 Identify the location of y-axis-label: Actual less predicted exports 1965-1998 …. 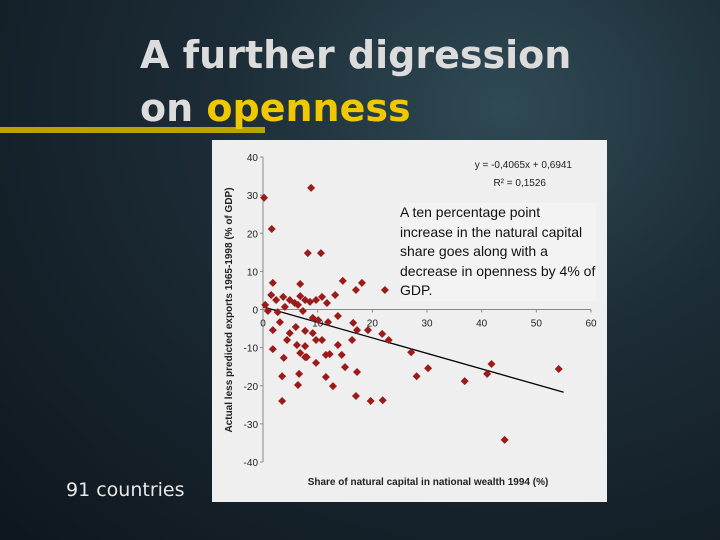
(229, 309).